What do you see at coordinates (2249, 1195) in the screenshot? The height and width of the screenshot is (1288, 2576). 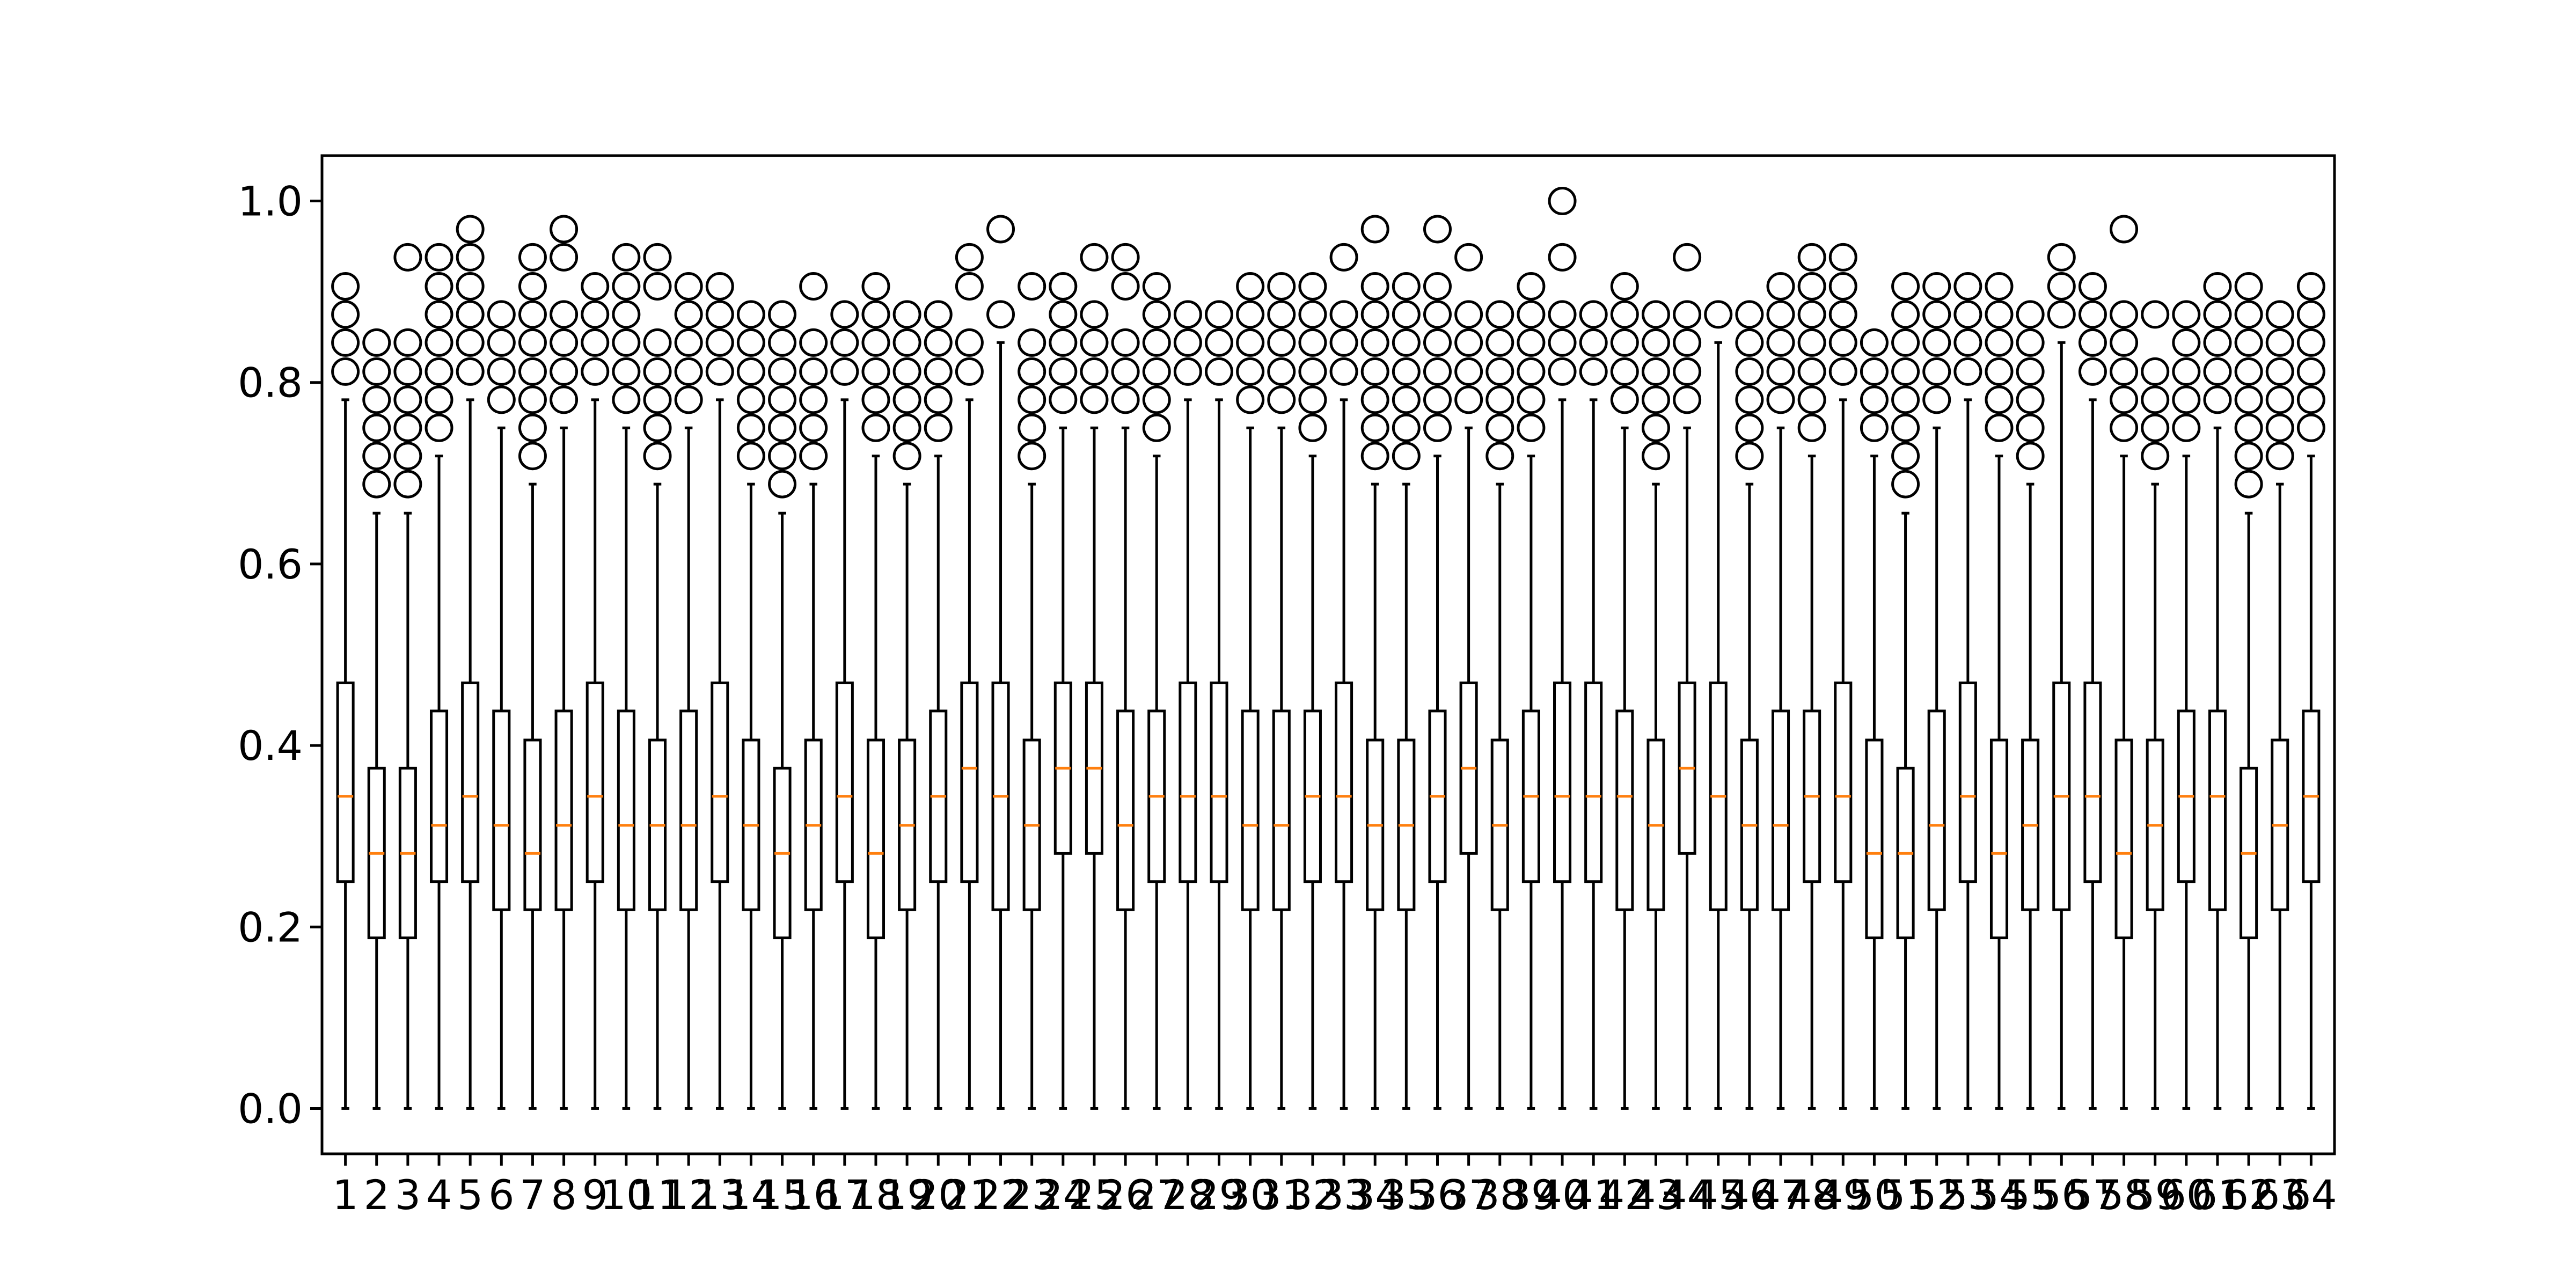 I see `x-tick-label: 62` at bounding box center [2249, 1195].